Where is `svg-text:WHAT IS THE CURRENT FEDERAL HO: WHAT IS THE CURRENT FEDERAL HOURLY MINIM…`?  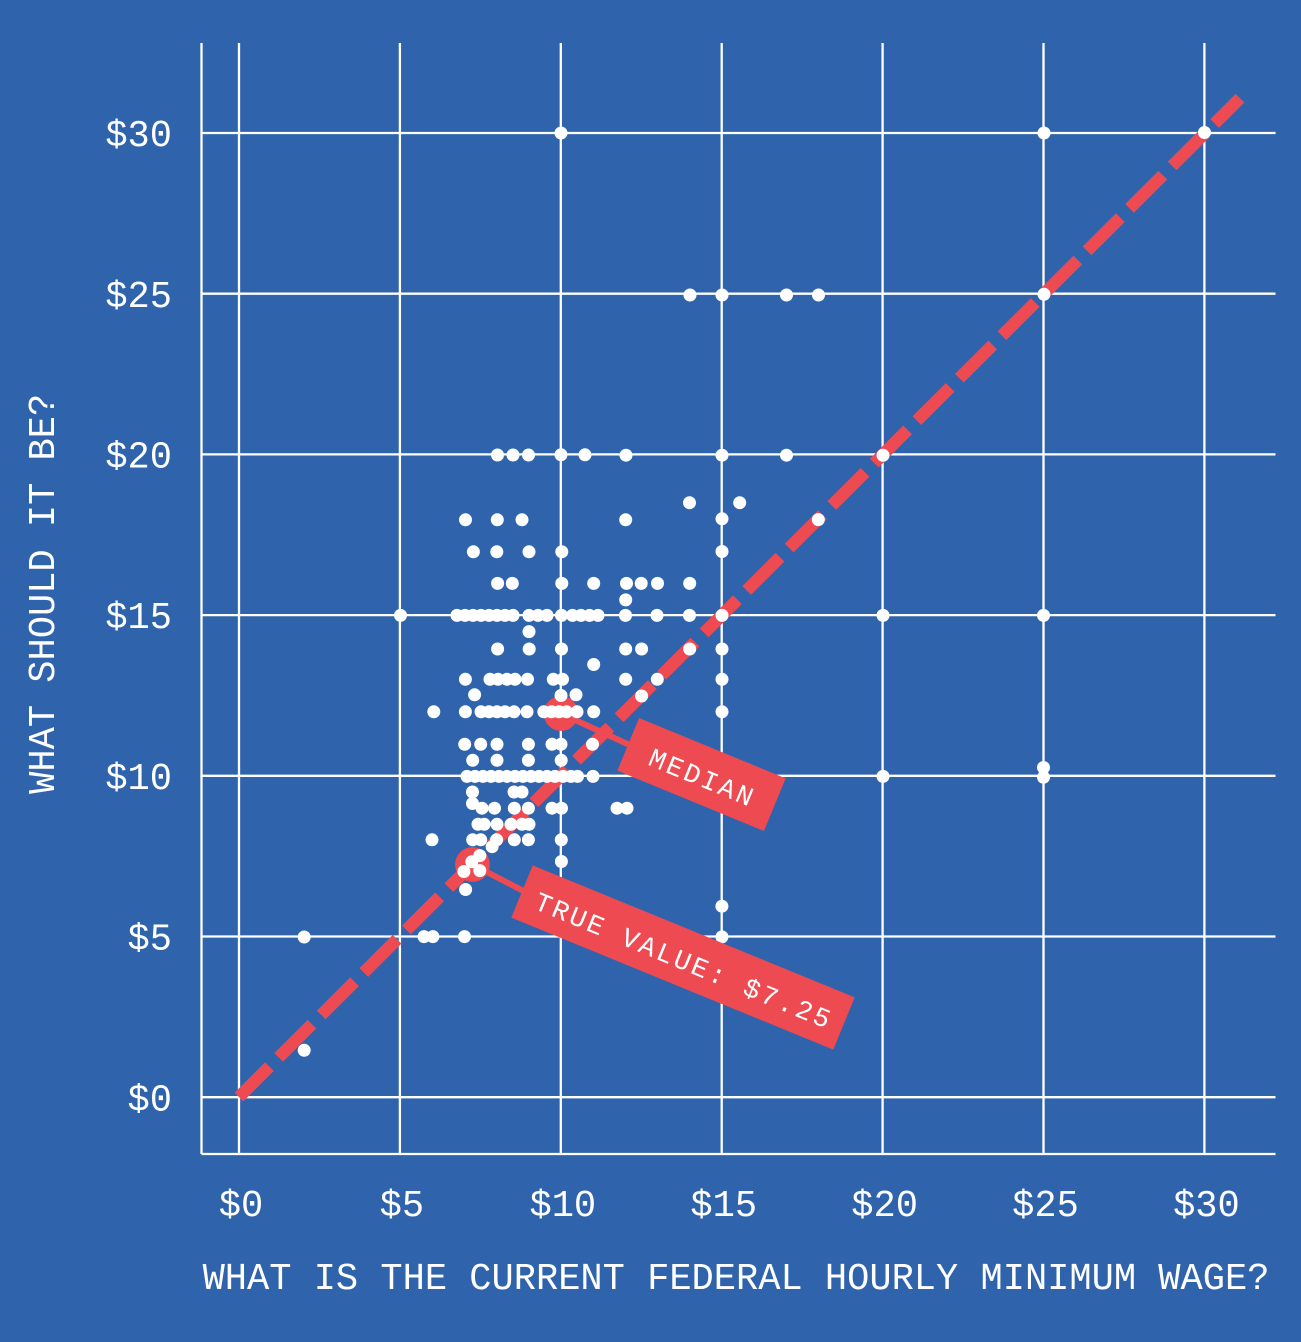
svg-text:WHAT IS THE CURRENT FEDERAL HO: WHAT IS THE CURRENT FEDERAL HOURLY MINIM… is located at coordinates (736, 1280).